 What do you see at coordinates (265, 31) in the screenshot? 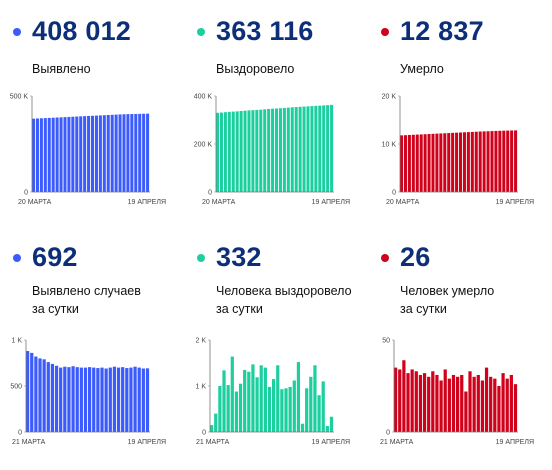
I see `total-recovered-value: 363 116` at bounding box center [265, 31].